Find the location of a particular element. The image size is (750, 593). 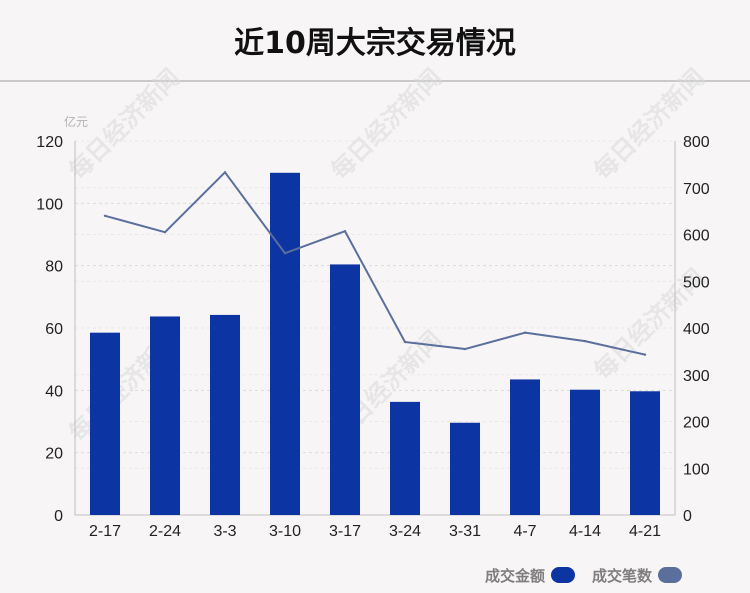

right-tick-label: 800 is located at coordinates (696, 142).